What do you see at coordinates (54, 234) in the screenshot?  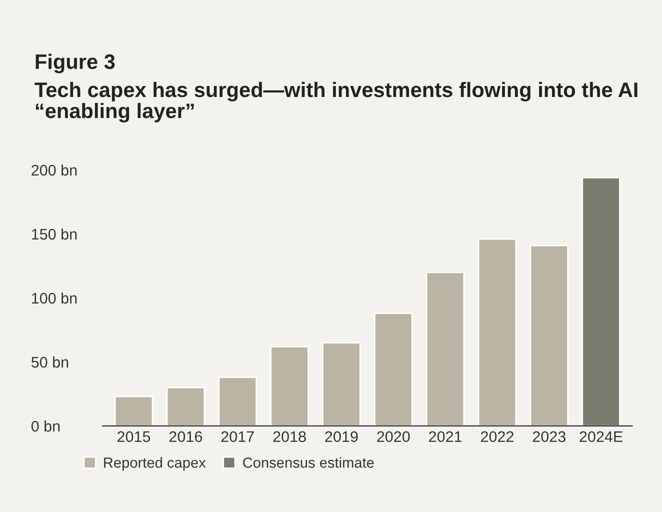 I see `y-tick-label: 150 bn` at bounding box center [54, 234].